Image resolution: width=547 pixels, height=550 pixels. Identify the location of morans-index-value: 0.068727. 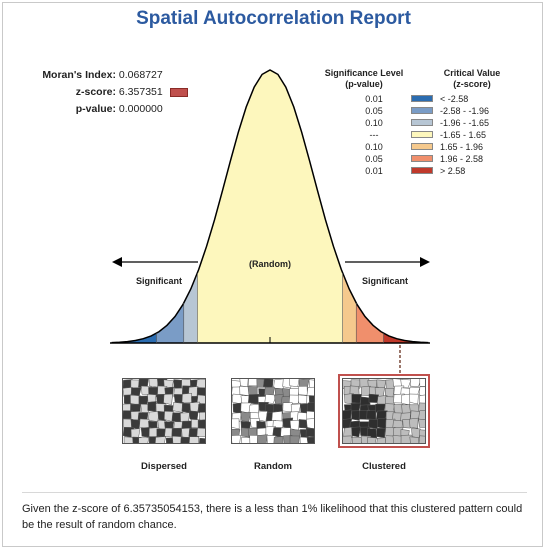
(140, 75).